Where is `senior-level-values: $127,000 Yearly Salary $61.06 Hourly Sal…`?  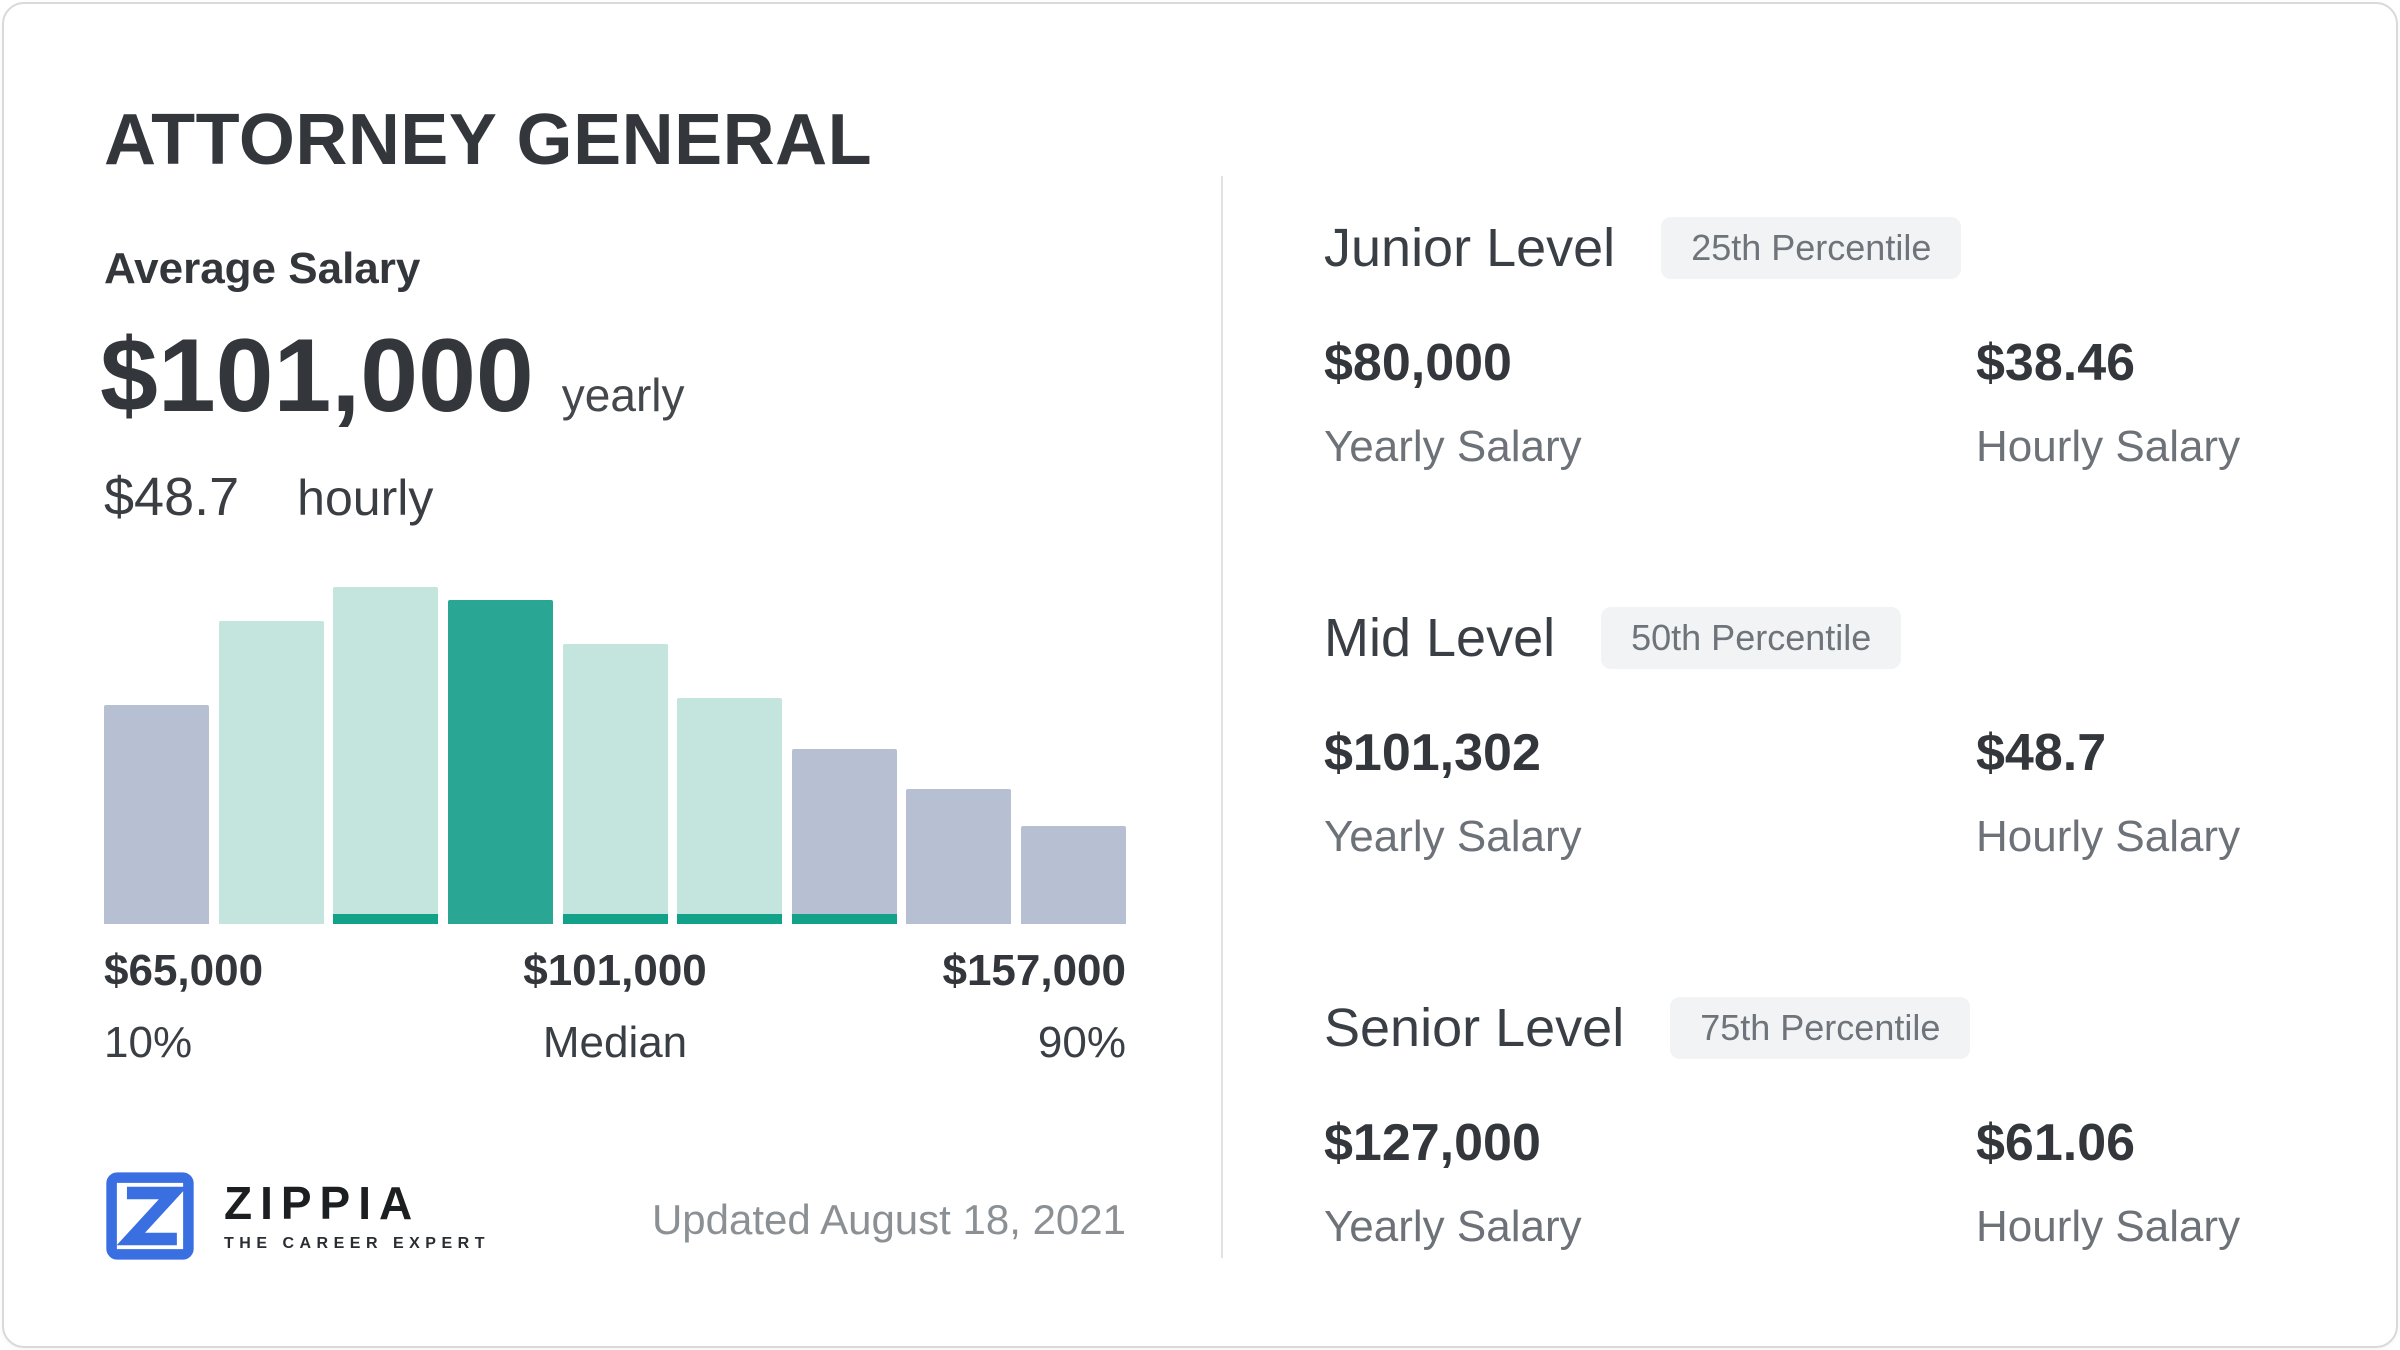 senior-level-values: $127,000 Yearly Salary $61.06 Hourly Sal… is located at coordinates (1824, 1183).